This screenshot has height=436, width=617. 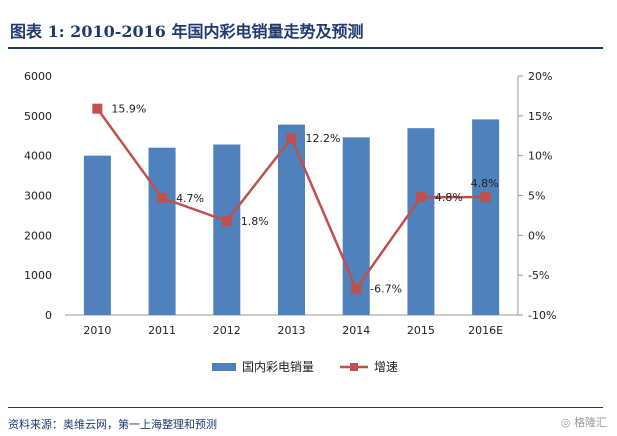 What do you see at coordinates (38, 275) in the screenshot?
I see `left-tick-label: 1000` at bounding box center [38, 275].